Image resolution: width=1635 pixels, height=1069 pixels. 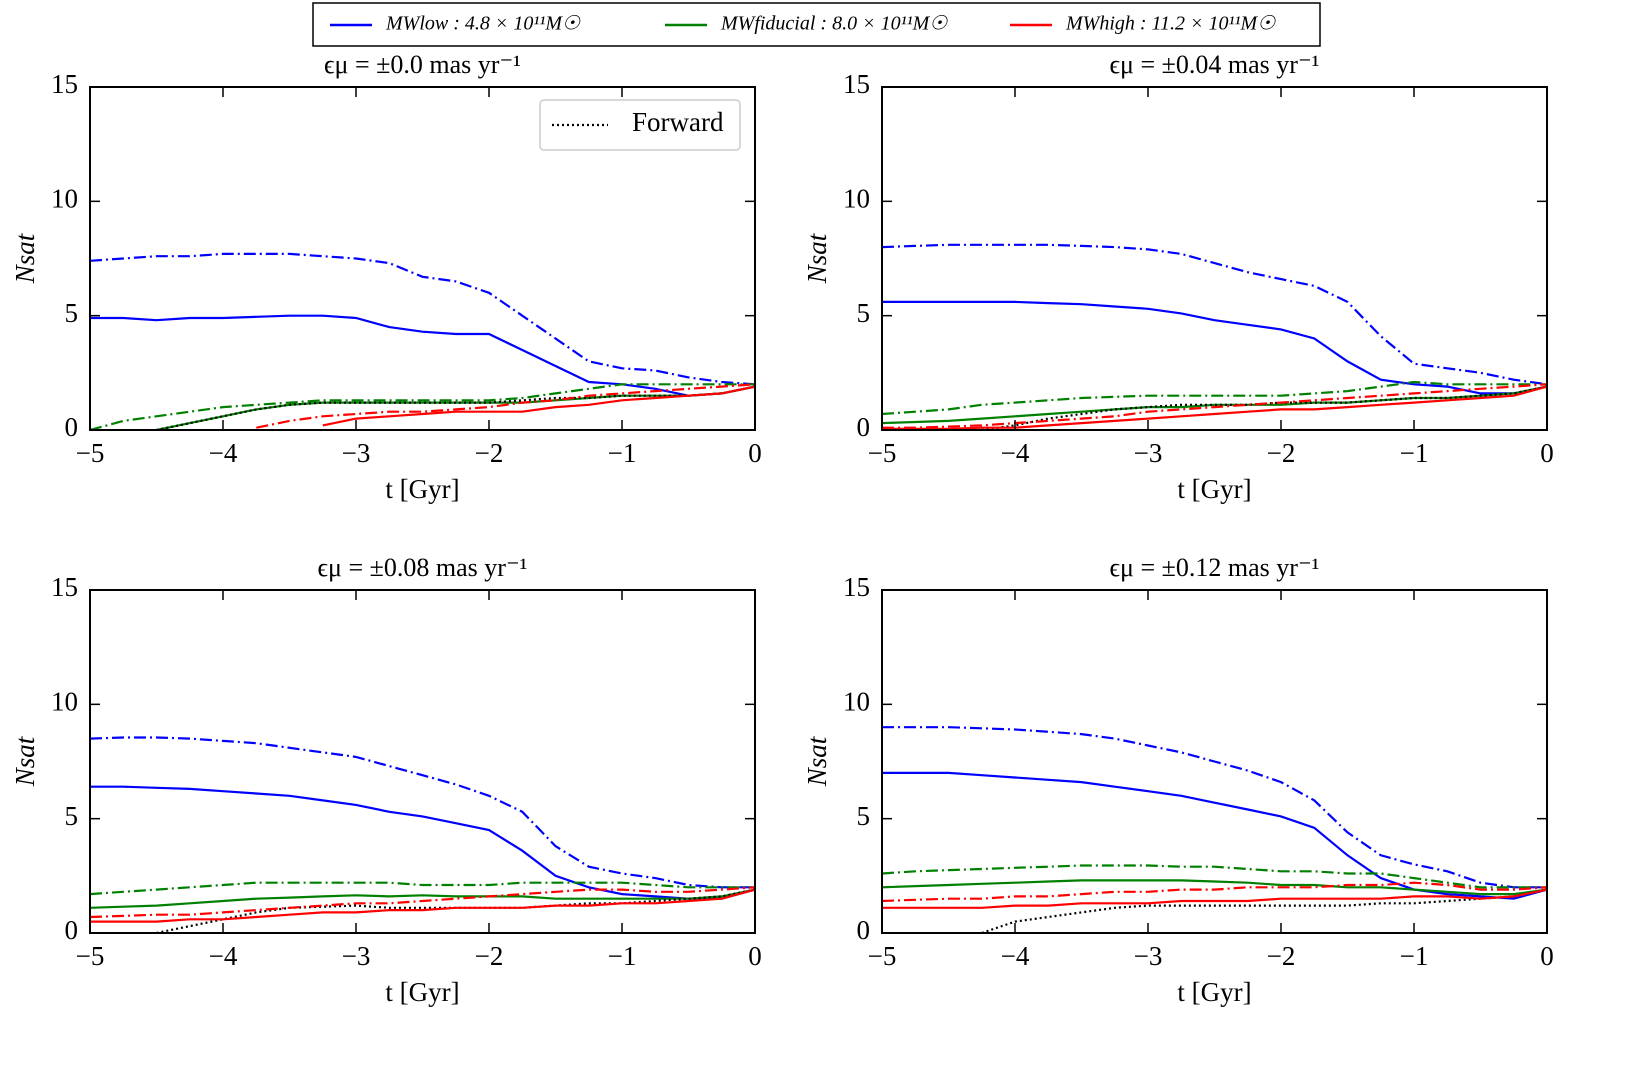 What do you see at coordinates (678, 122) in the screenshot?
I see `legend-label: Forward` at bounding box center [678, 122].